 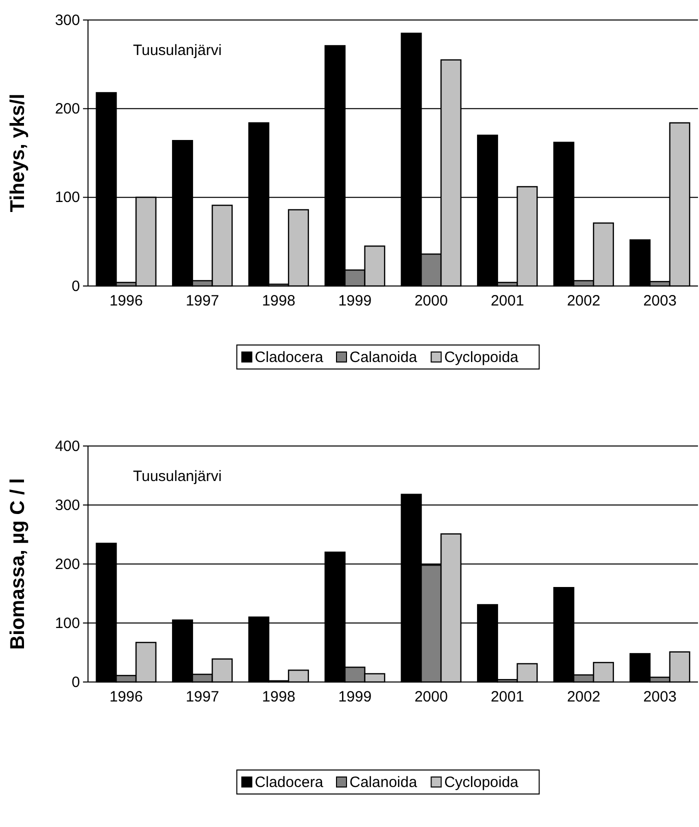 What do you see at coordinates (18, 153) in the screenshot?
I see `y-axis-title: Tiheys, yks/l` at bounding box center [18, 153].